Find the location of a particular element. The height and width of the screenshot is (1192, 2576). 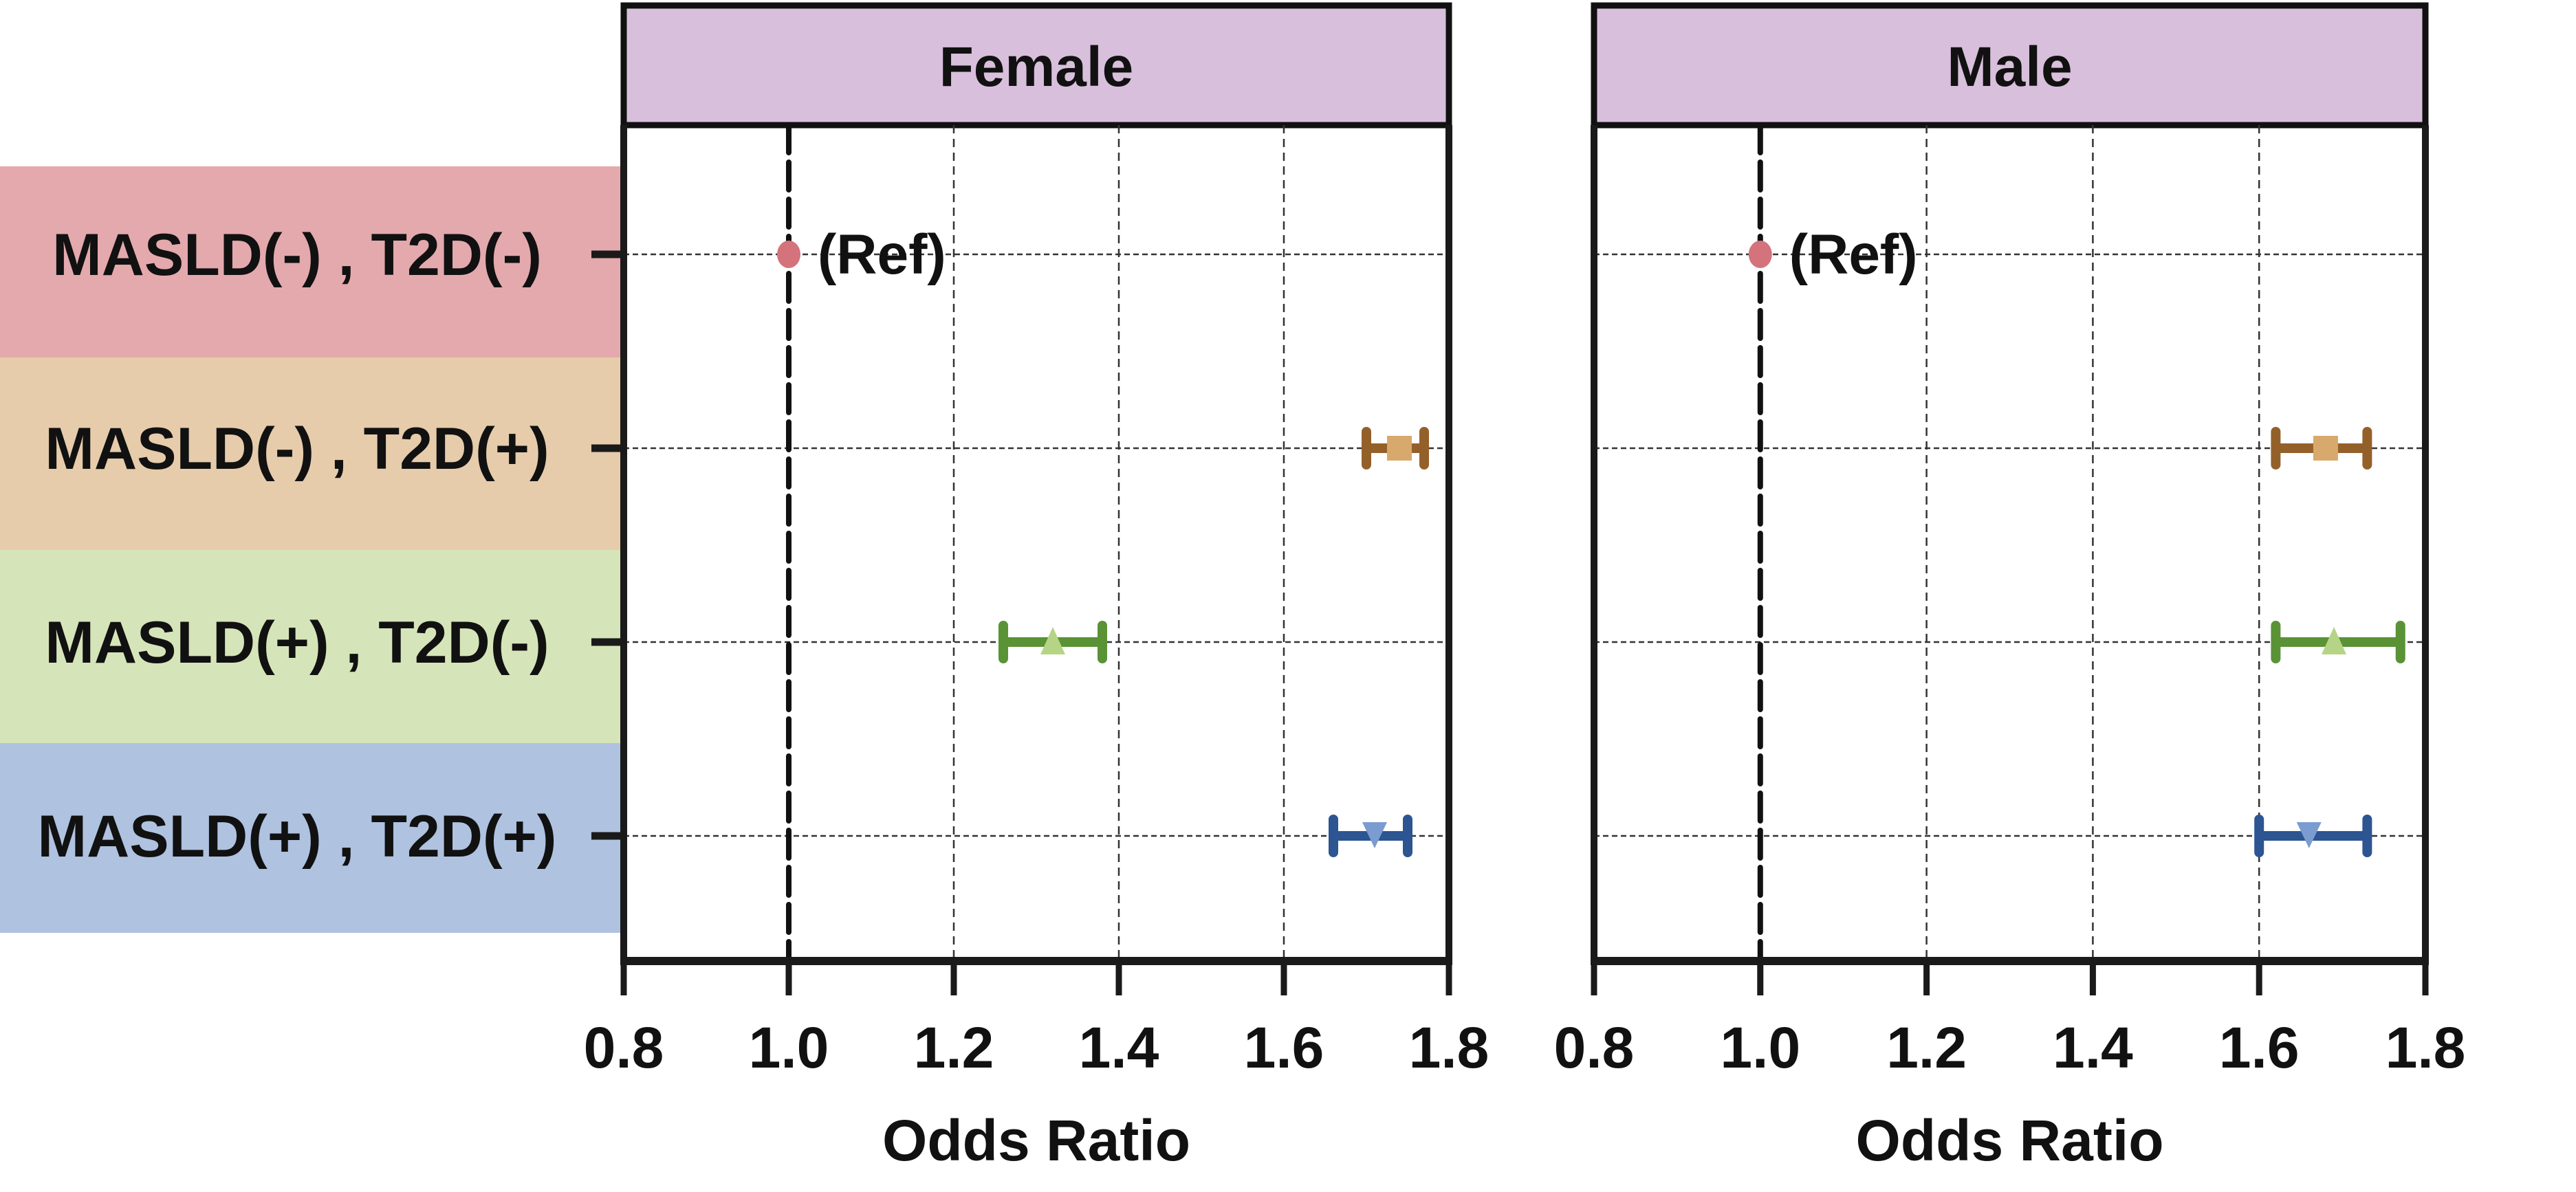

category-label: MASLD(-) , T2D(-) is located at coordinates (297, 255).